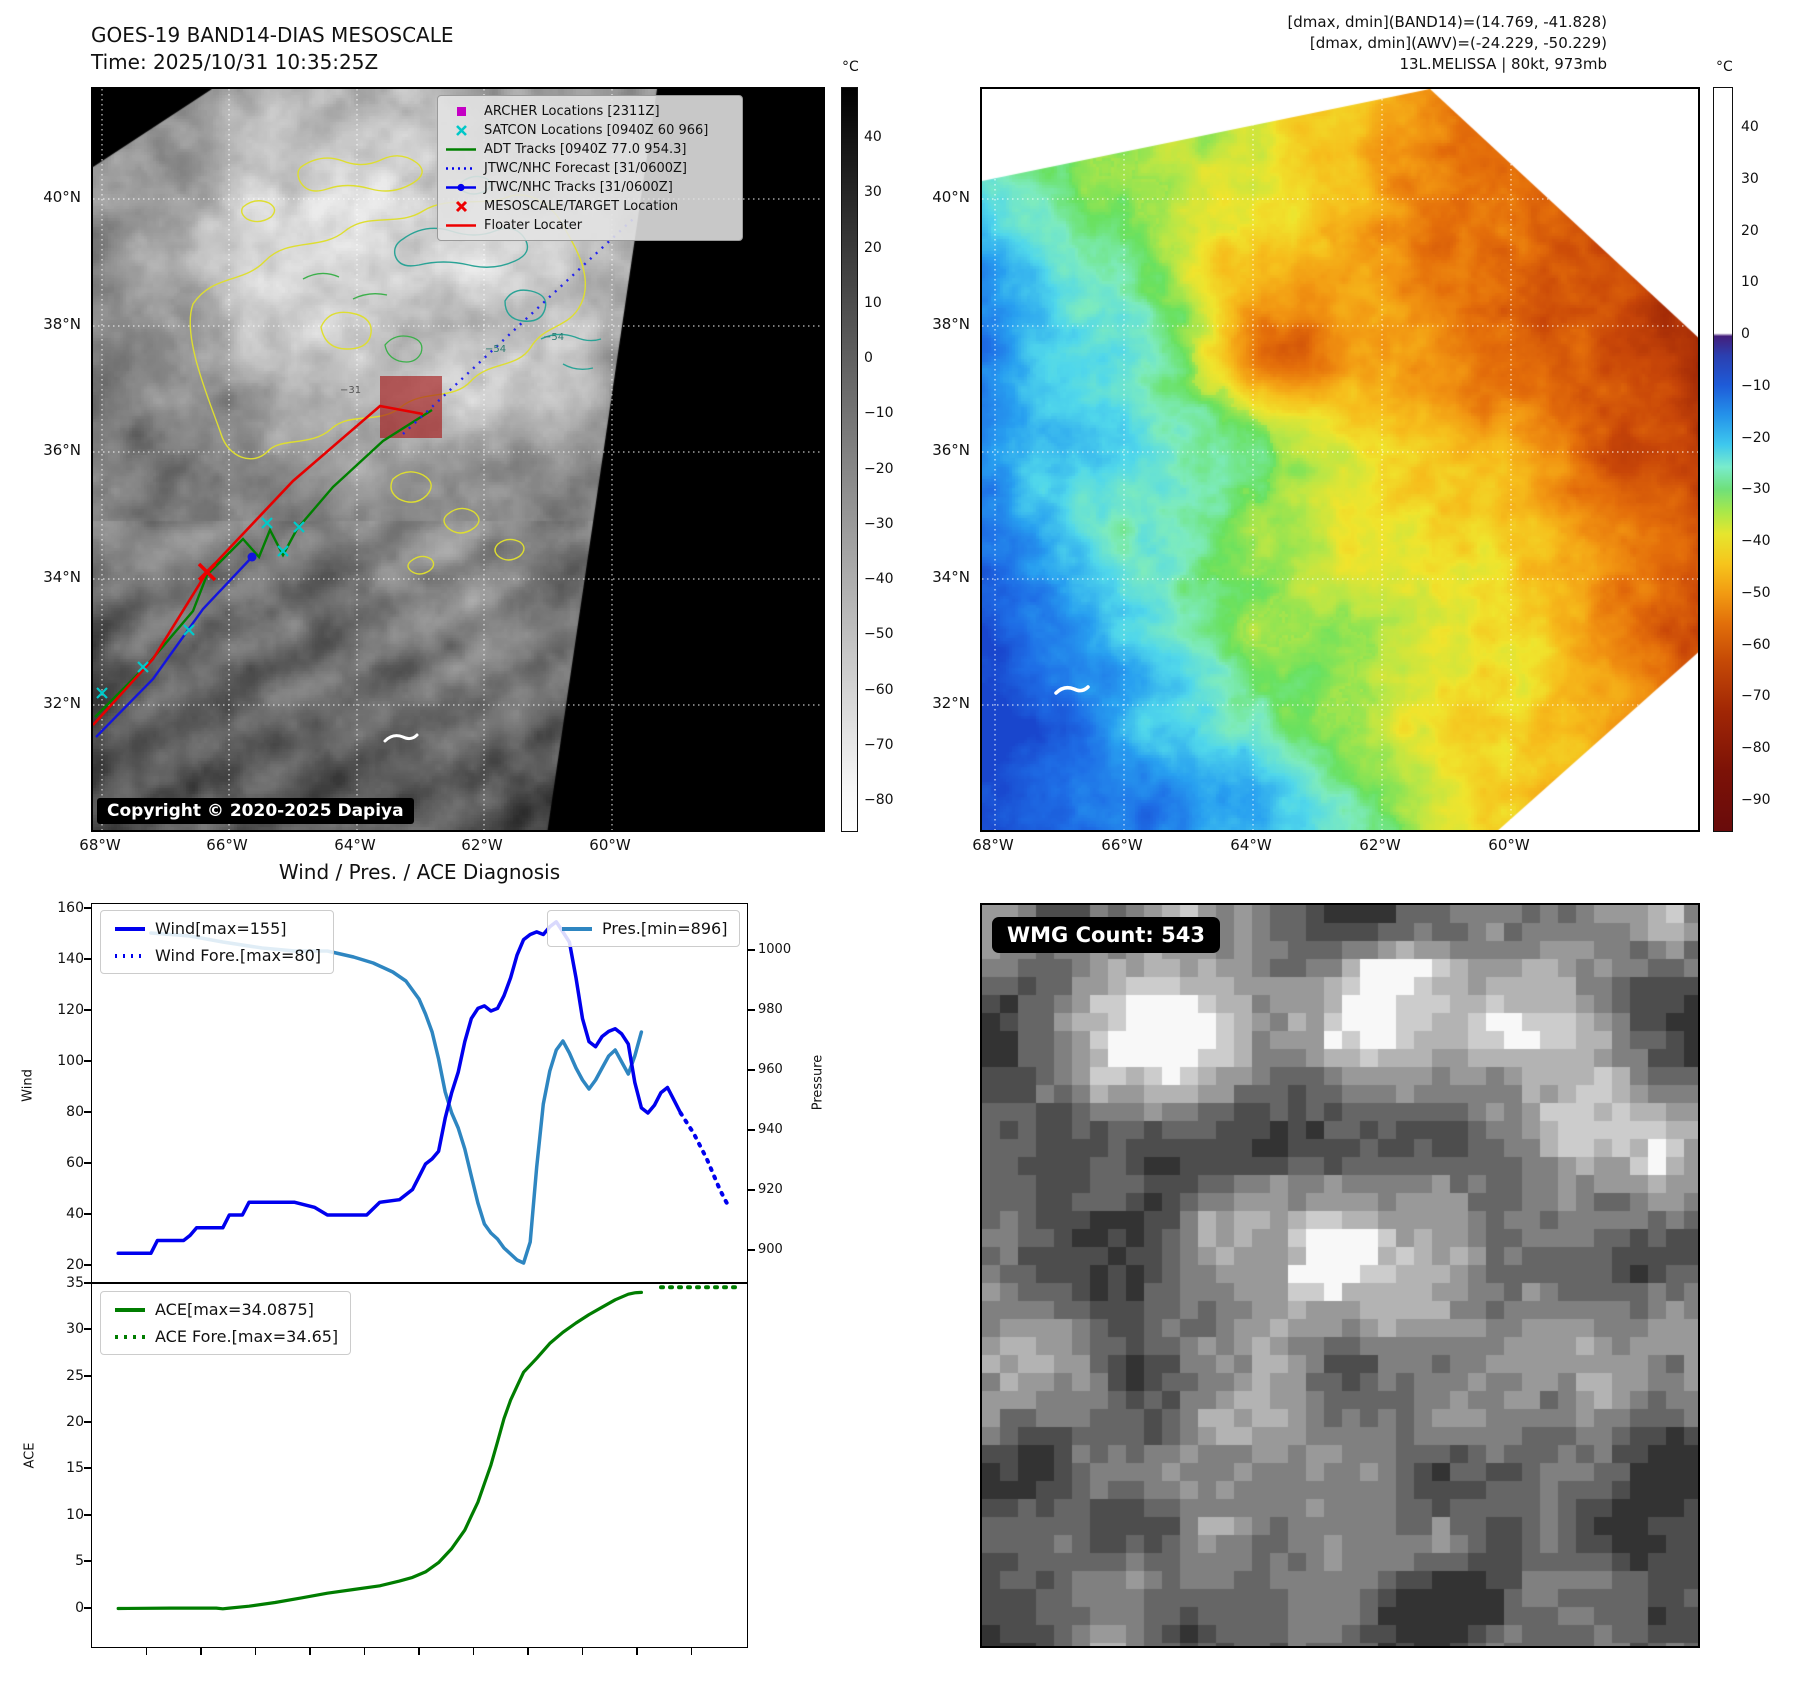 The width and height of the screenshot is (1797, 1690). What do you see at coordinates (100, 845) in the screenshot?
I see `map1-lon-tick: 68°W` at bounding box center [100, 845].